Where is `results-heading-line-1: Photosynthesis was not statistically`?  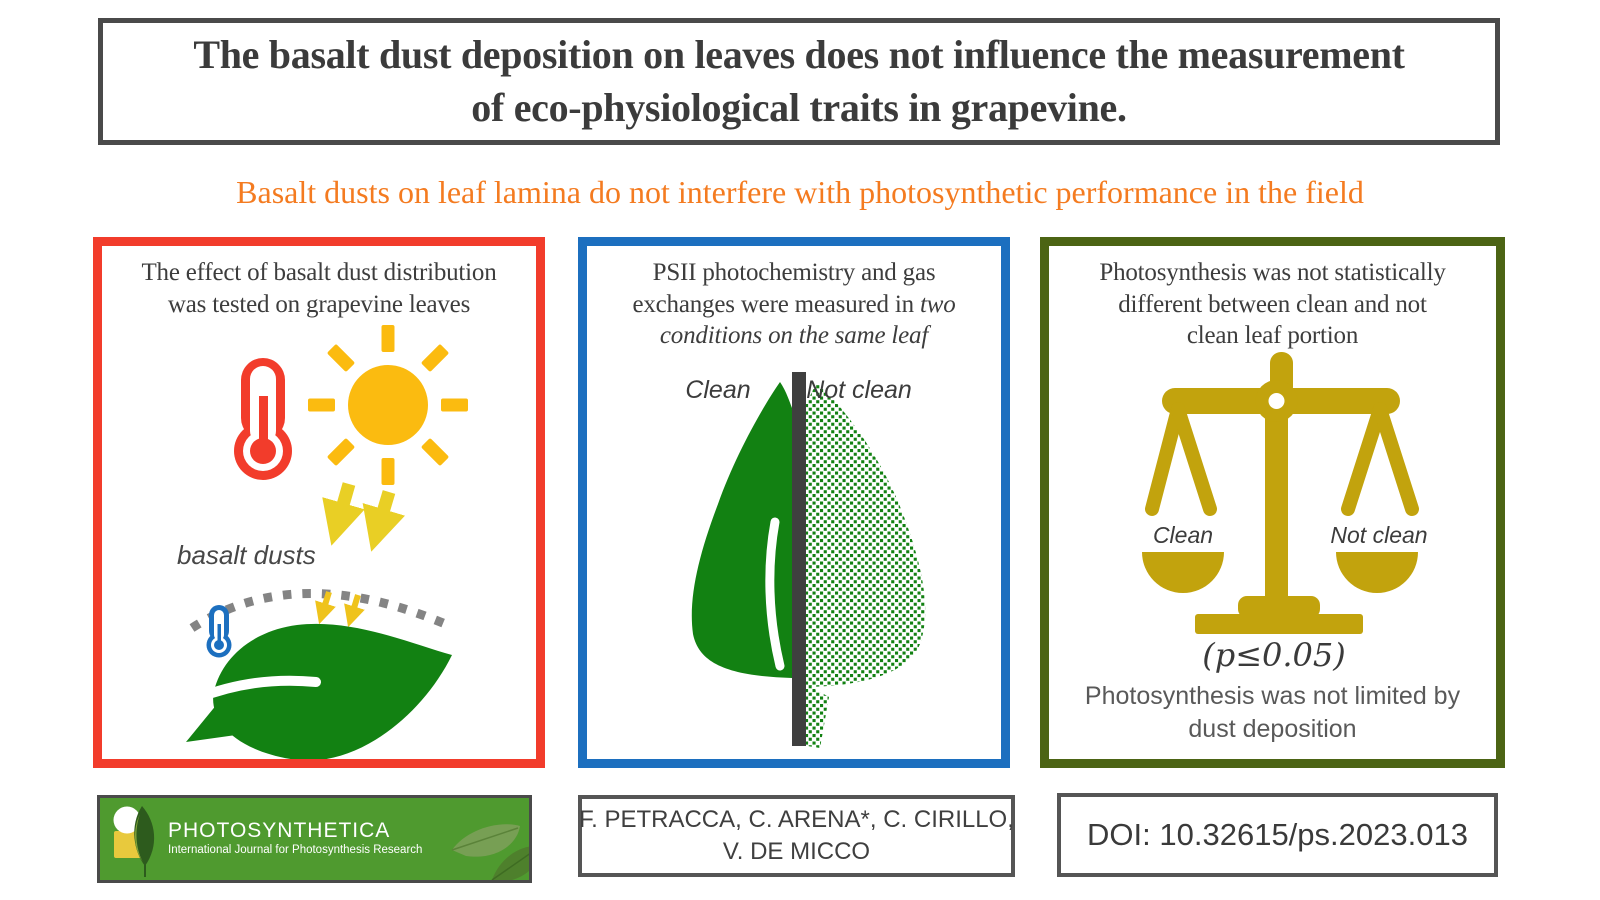
results-heading-line-1: Photosynthesis was not statistically is located at coordinates (1272, 272).